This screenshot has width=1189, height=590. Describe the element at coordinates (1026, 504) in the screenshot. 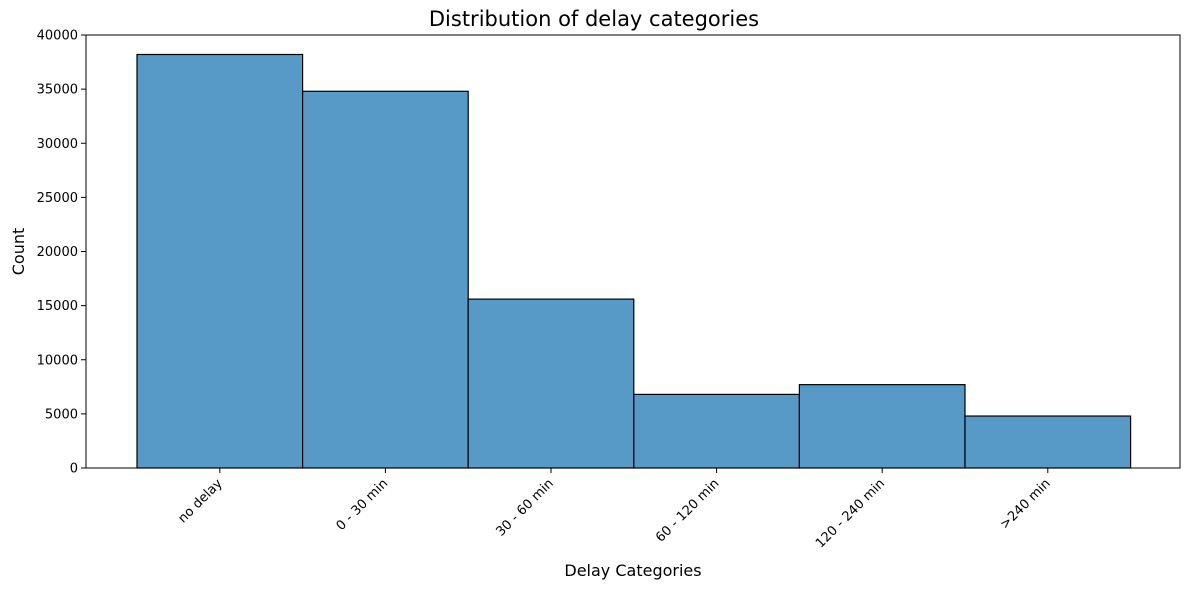

I see `x-tick-label-5: >240 min` at that location.